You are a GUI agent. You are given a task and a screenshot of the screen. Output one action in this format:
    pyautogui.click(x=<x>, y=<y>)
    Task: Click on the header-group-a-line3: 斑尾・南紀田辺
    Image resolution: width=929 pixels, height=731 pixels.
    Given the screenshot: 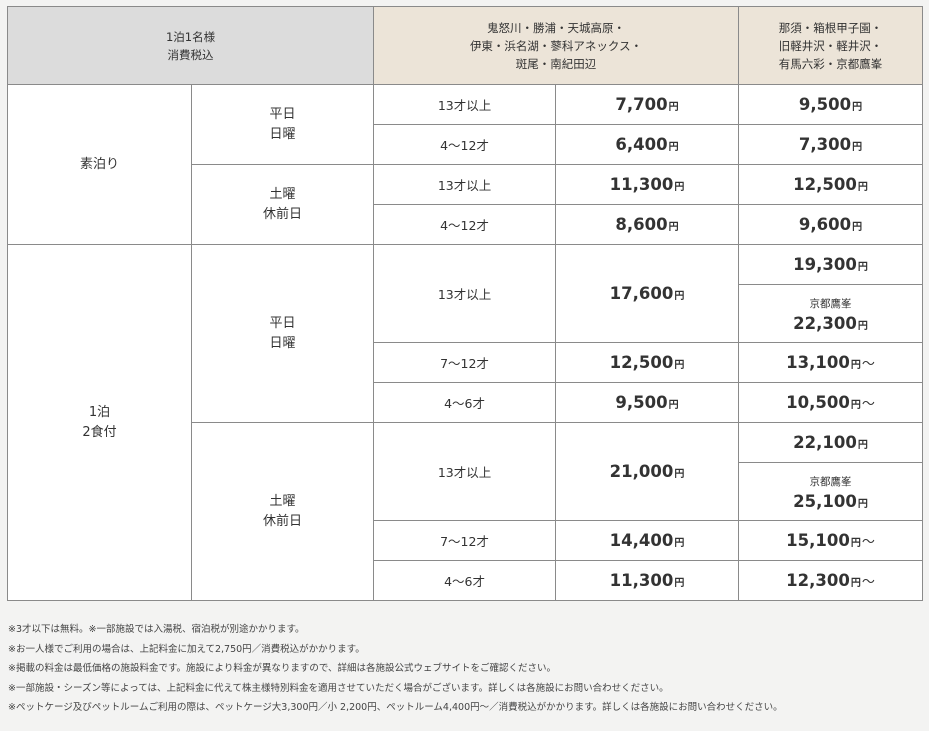 What is the action you would take?
    pyautogui.click(x=556, y=63)
    